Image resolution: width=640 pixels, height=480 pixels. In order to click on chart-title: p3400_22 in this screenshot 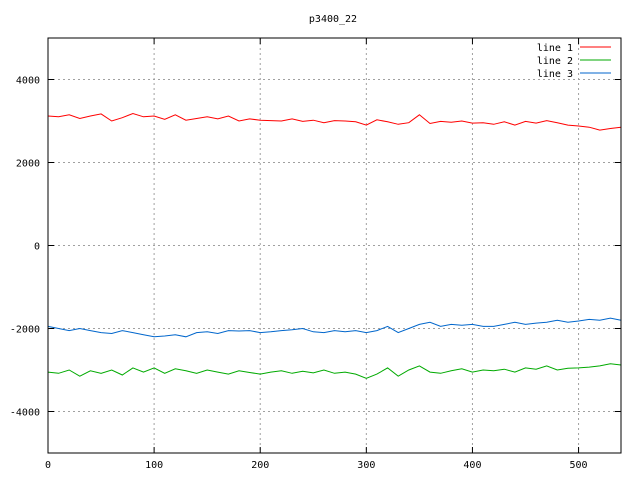, I will do `click(333, 19)`.